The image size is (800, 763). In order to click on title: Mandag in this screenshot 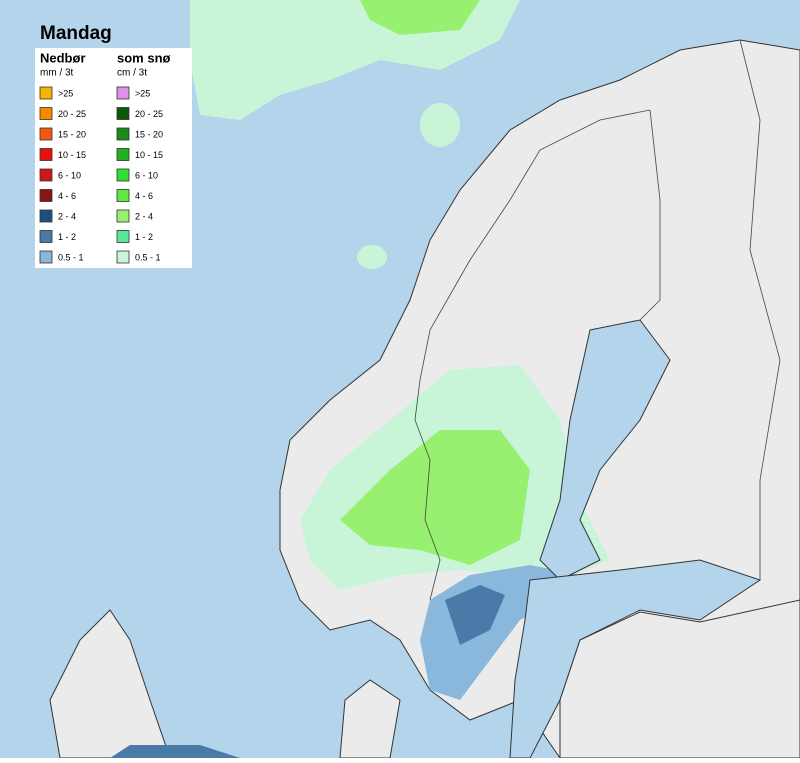, I will do `click(76, 33)`.